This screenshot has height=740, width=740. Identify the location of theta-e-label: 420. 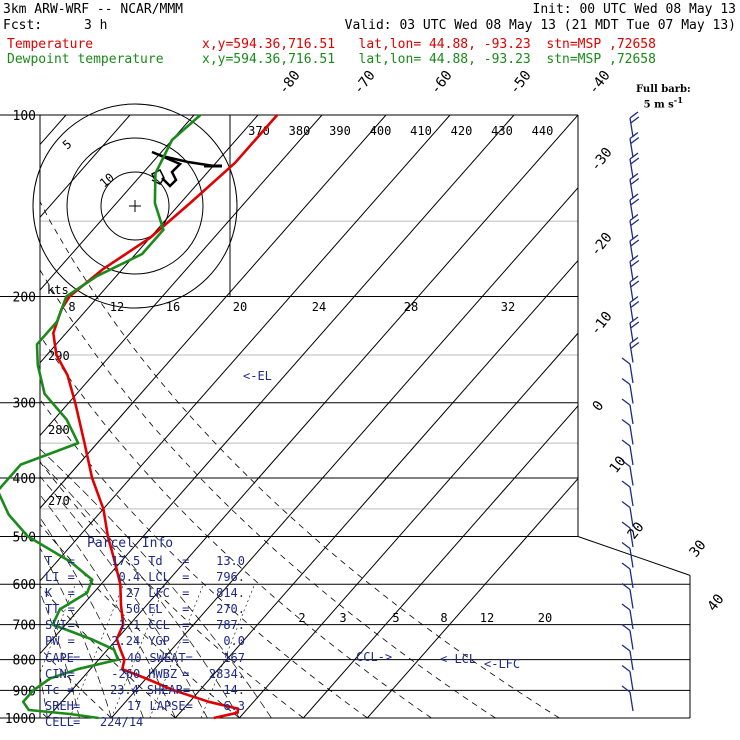
(462, 131).